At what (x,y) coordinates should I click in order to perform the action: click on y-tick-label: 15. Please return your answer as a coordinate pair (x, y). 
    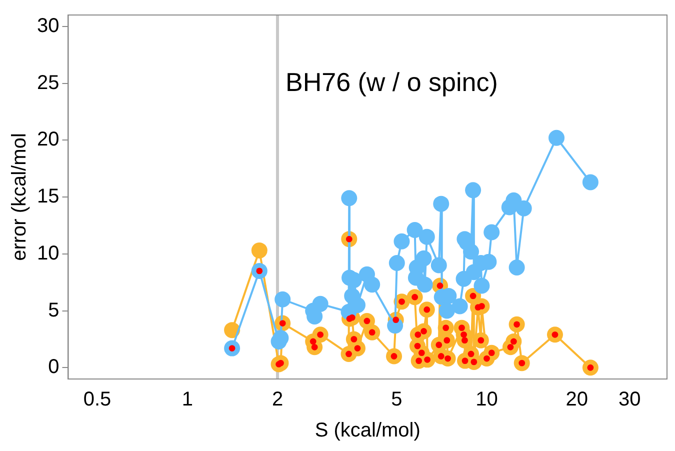
    Looking at the image, I should click on (48, 197).